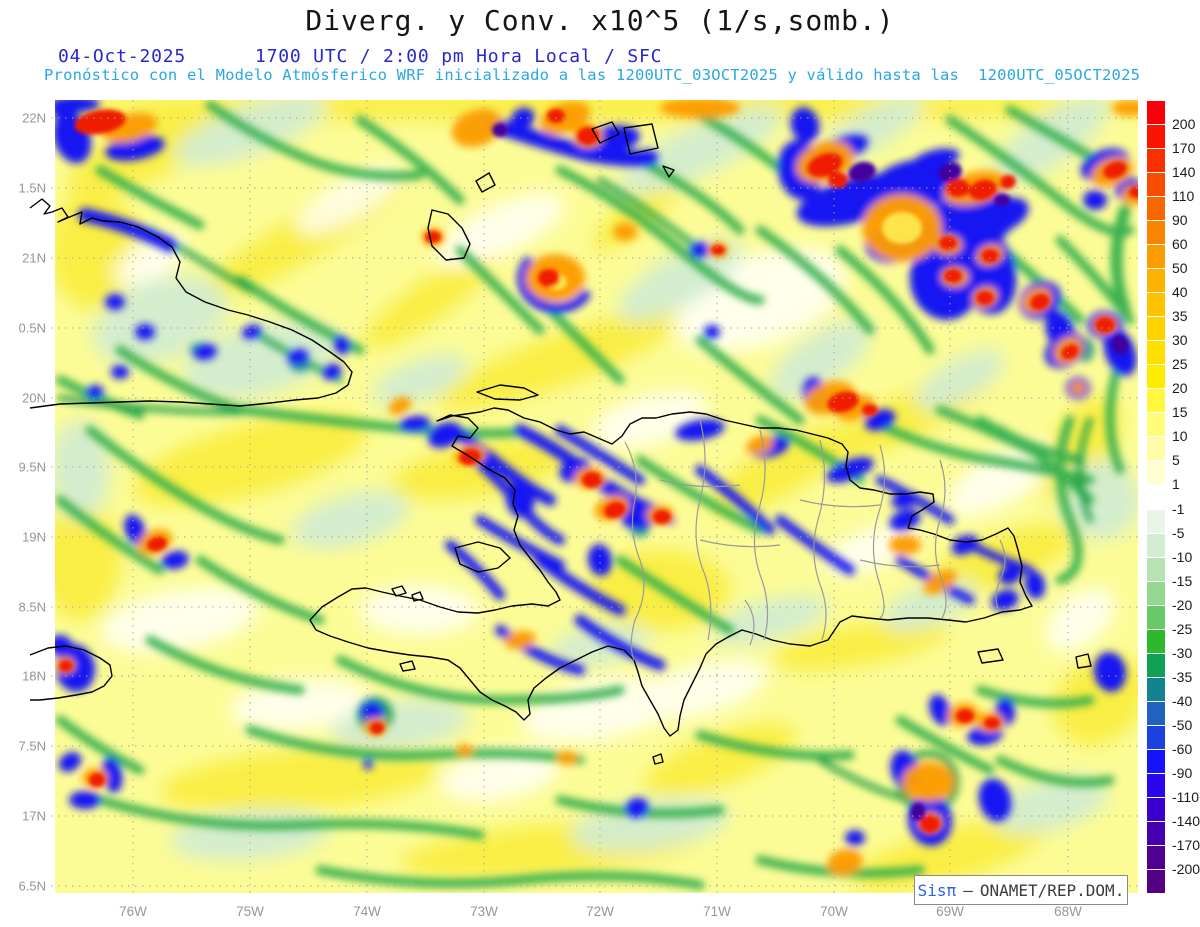 This screenshot has height=927, width=1200. I want to click on page-title: Diverg. y Conv. x10^5 (1/s,somb.), so click(600, 20).